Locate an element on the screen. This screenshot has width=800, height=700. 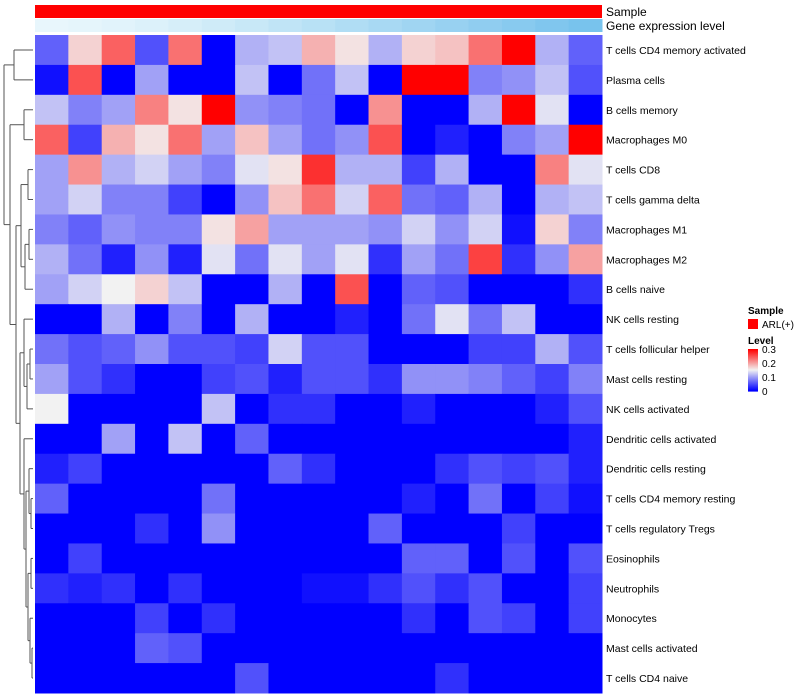
row-label: Plasma cells is located at coordinates (635, 81).